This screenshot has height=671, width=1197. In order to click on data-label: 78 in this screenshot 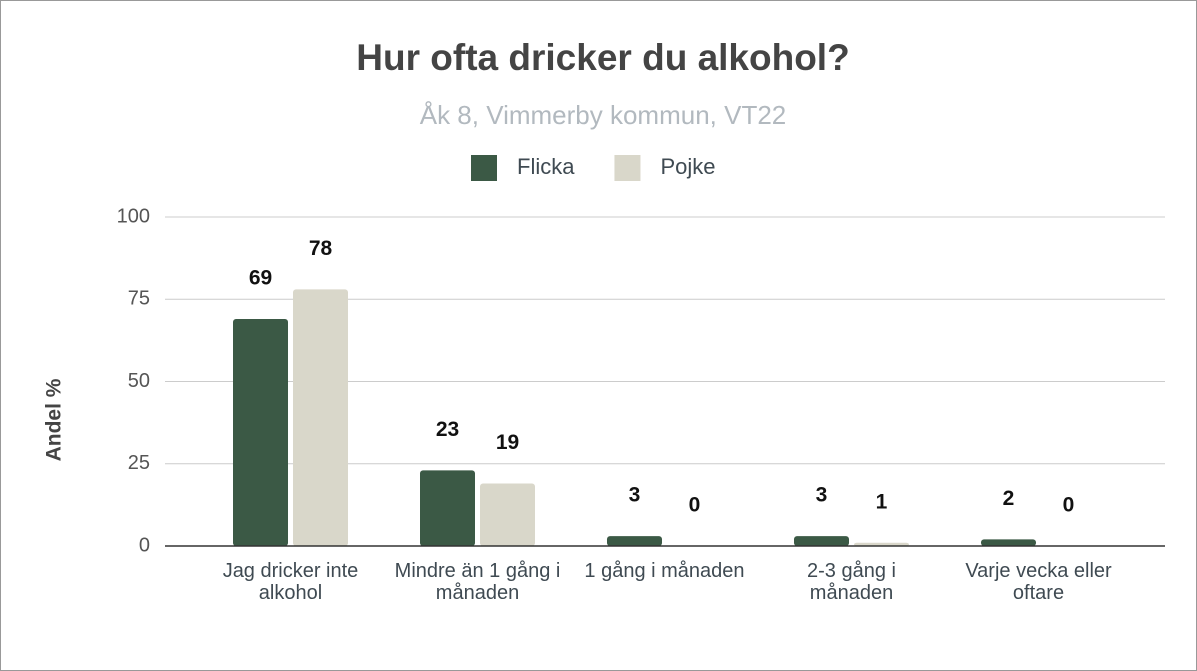, I will do `click(321, 248)`.